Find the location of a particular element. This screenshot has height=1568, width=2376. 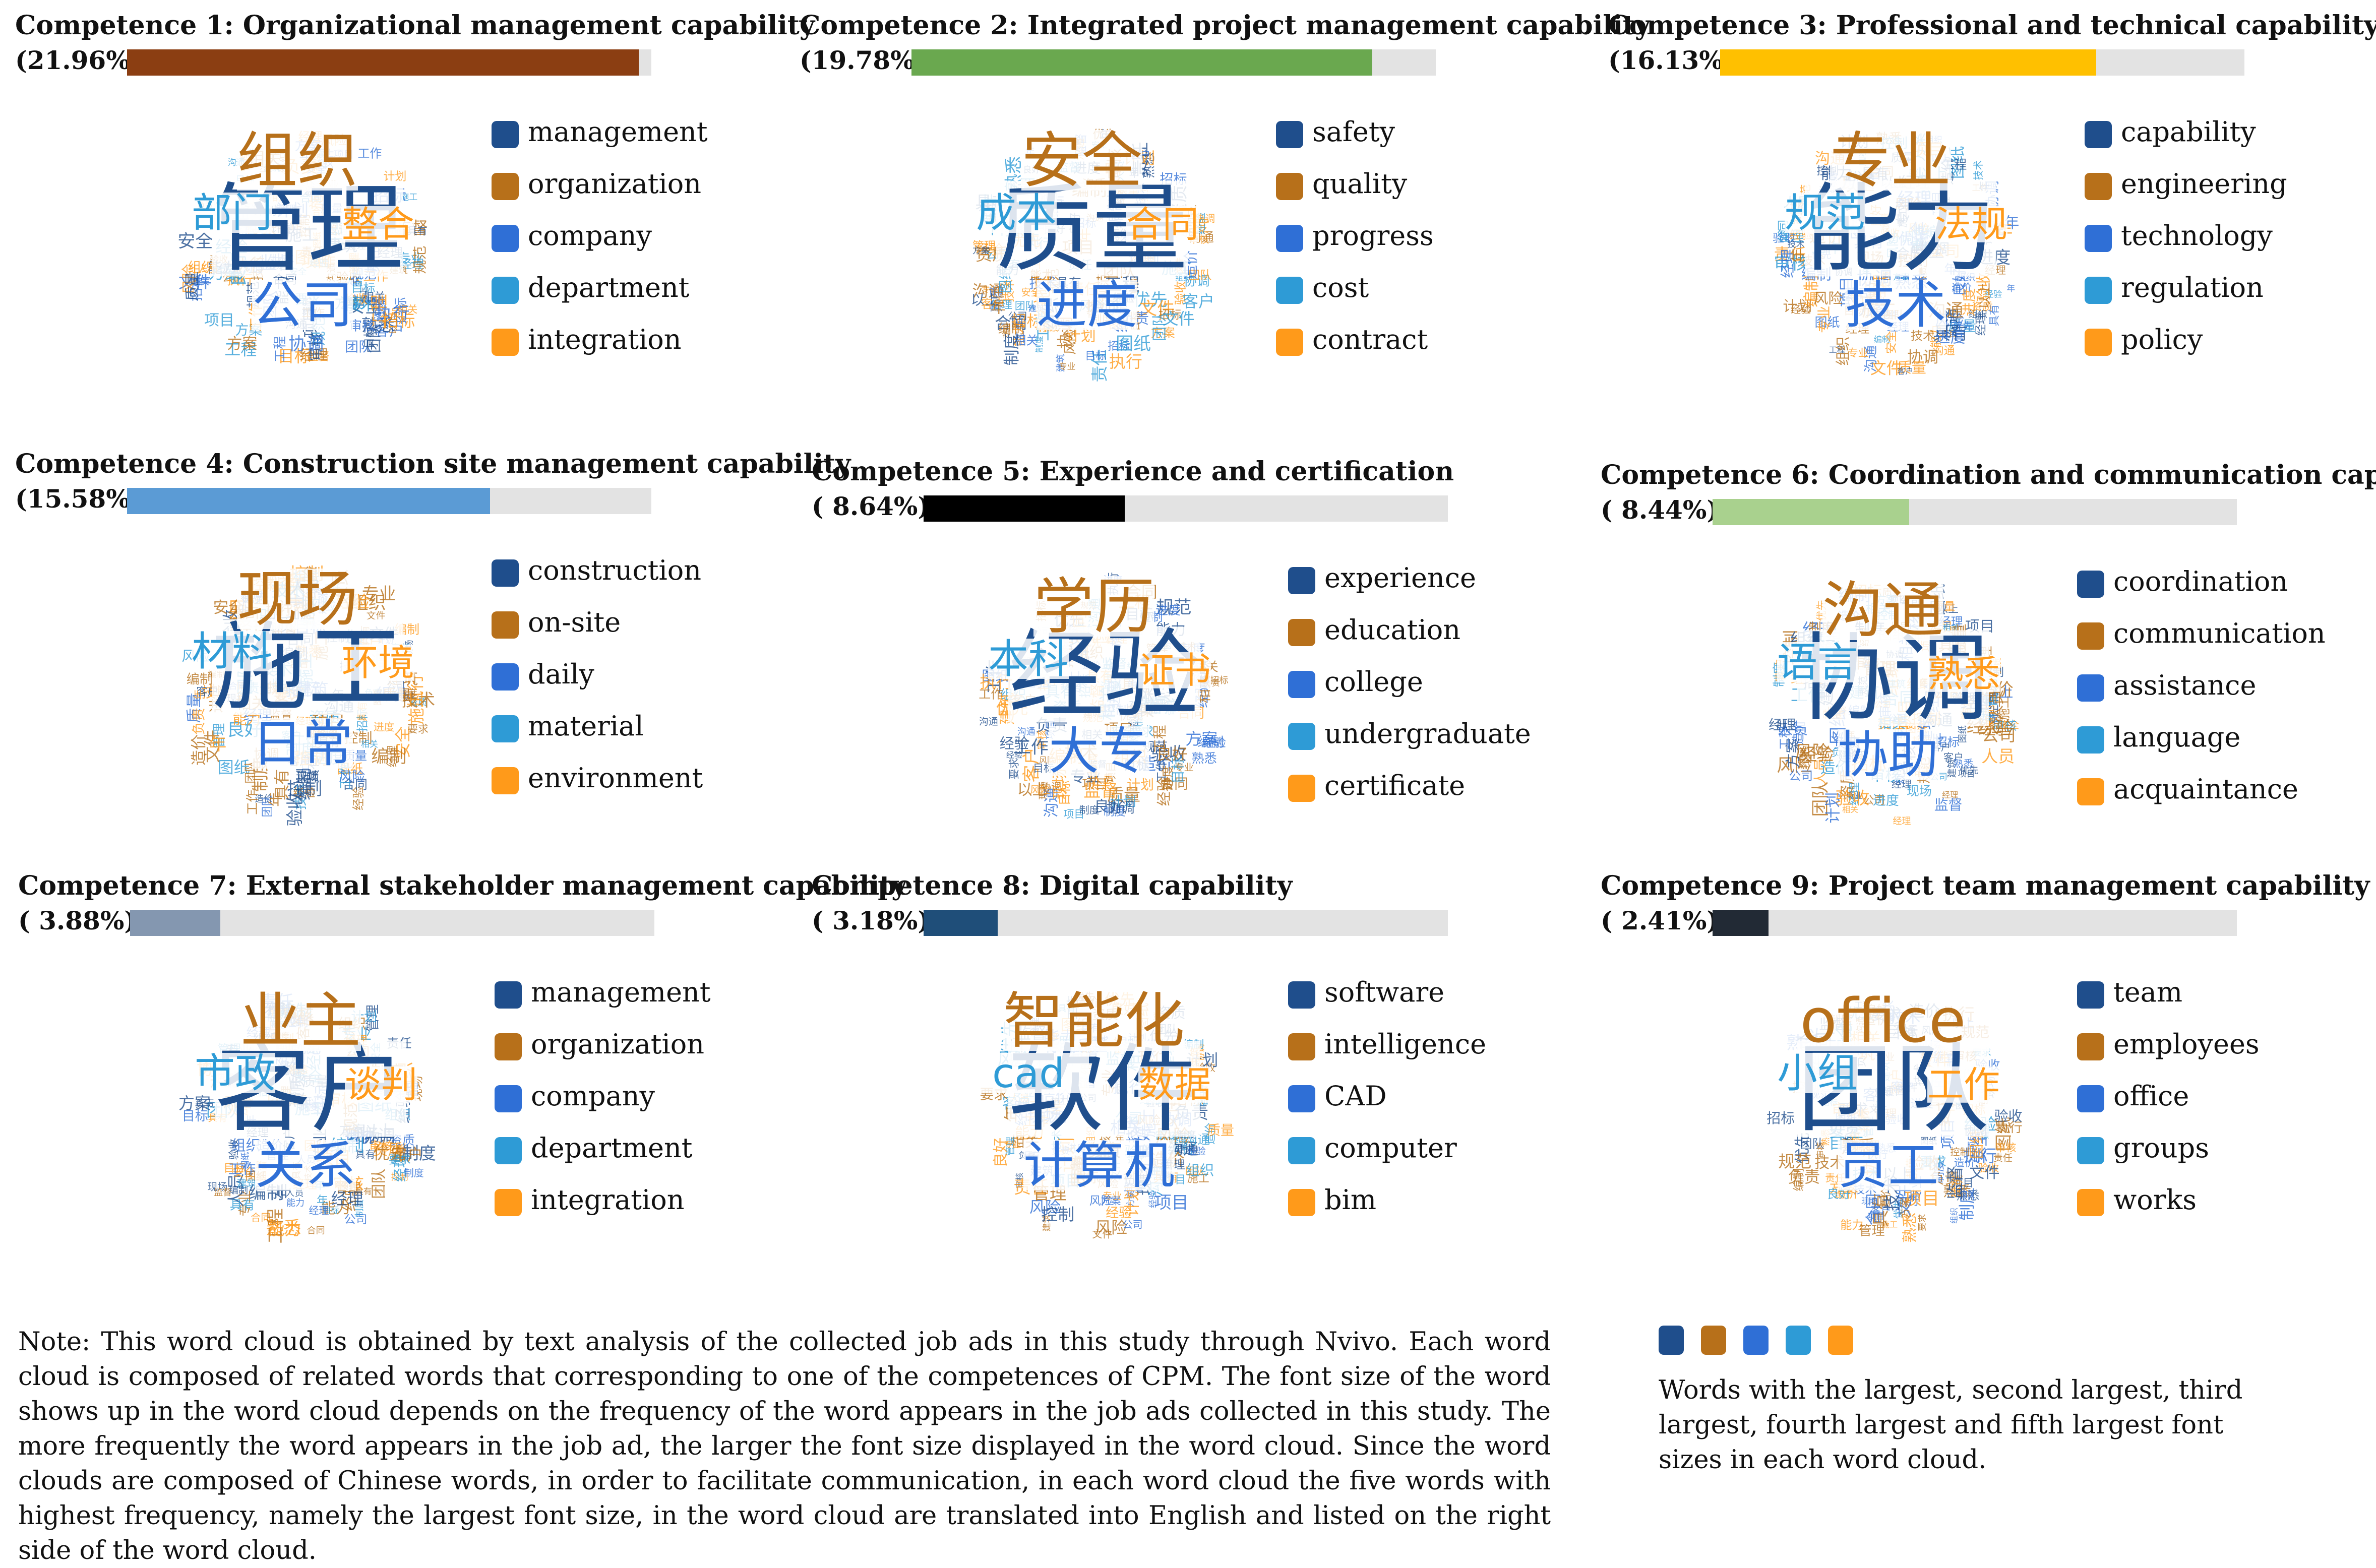

cloud-top-word-5: 法规 is located at coordinates (1971, 224).